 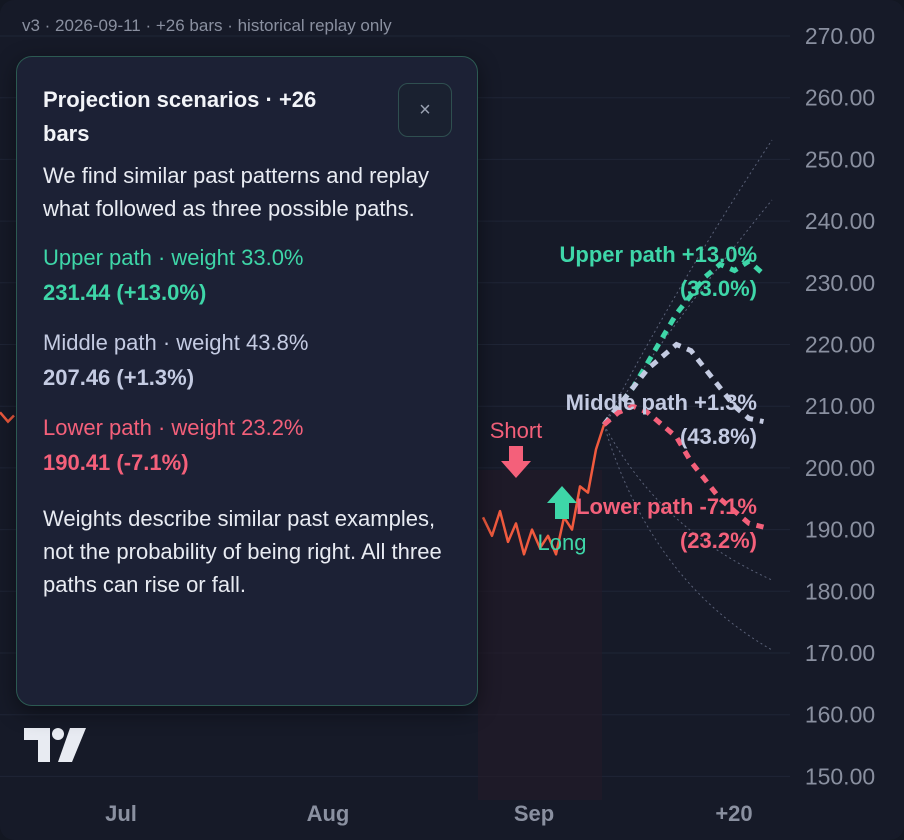 I want to click on cone-upper-bound, so click(x=688, y=282).